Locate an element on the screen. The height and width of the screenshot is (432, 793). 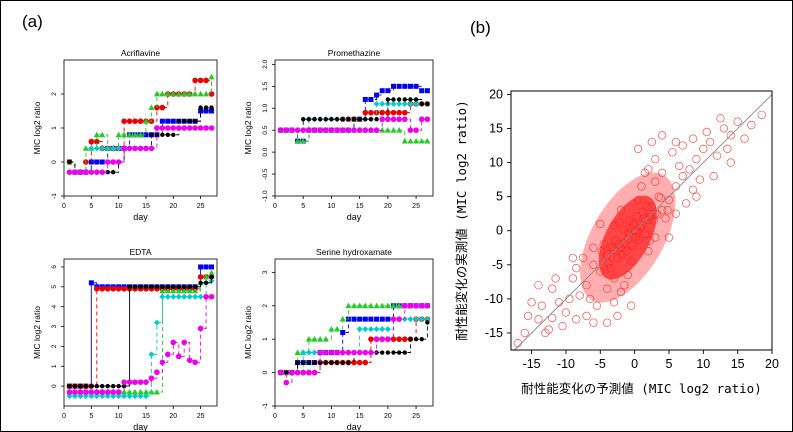
y-tick-label: -0.5 is located at coordinates (265, 174).